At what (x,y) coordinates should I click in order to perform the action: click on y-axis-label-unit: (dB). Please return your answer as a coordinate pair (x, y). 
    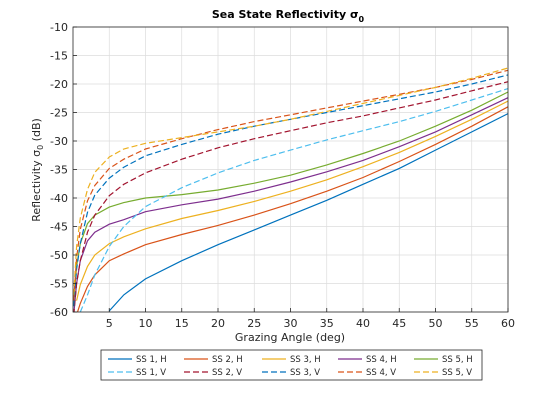
    Looking at the image, I should click on (36, 131).